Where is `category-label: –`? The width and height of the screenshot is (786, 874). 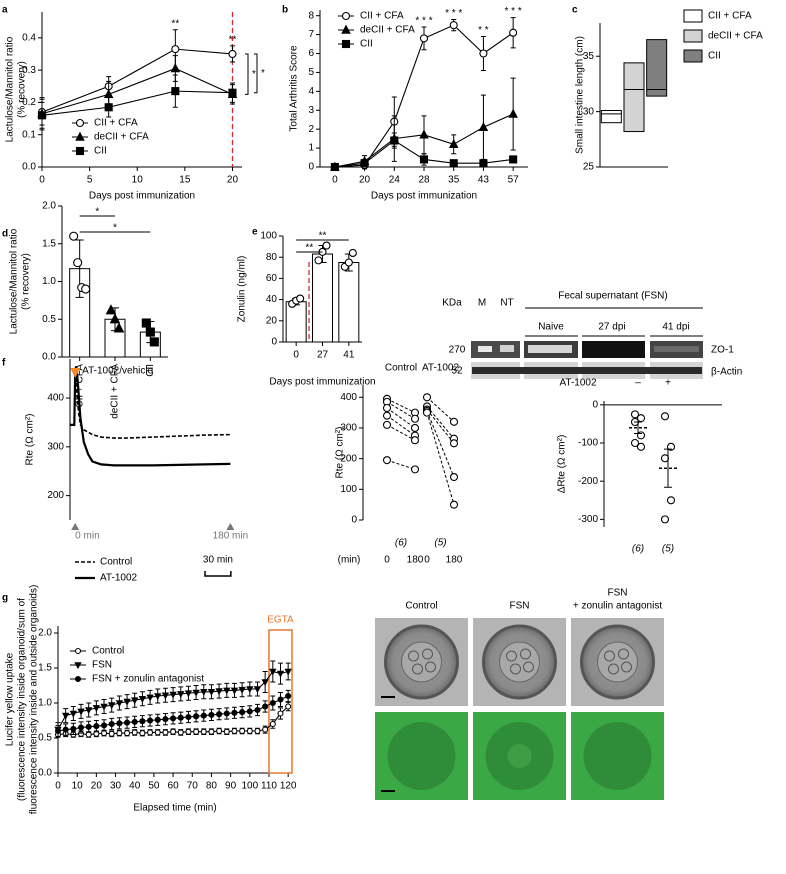
category-label: – is located at coordinates (638, 383).